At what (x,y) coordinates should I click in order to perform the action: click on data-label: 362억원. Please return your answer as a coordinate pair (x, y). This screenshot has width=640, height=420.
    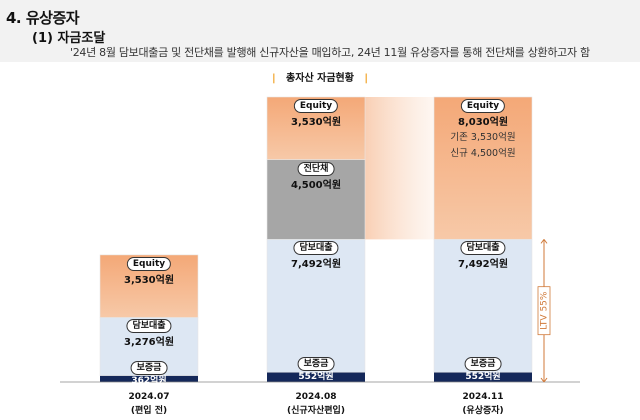
    Looking at the image, I should click on (149, 380).